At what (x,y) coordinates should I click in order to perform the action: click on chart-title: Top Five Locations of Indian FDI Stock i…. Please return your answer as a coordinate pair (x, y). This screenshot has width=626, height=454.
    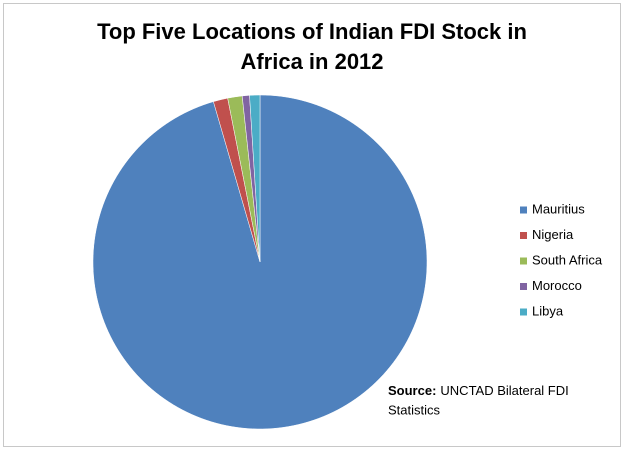
    Looking at the image, I should click on (312, 31).